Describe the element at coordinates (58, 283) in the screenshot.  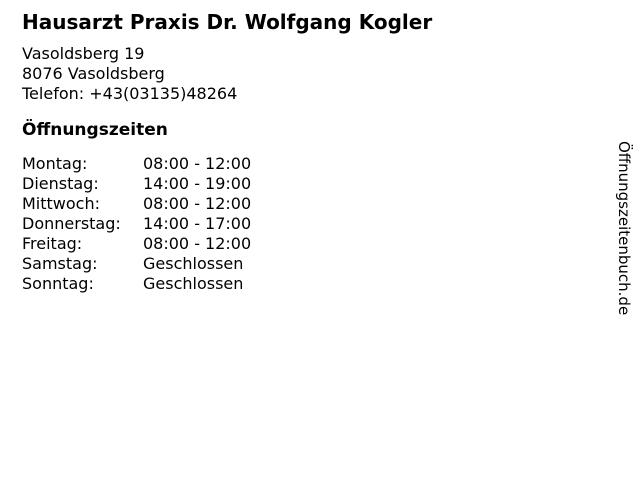
I see `day-label: Sonntag:` at that location.